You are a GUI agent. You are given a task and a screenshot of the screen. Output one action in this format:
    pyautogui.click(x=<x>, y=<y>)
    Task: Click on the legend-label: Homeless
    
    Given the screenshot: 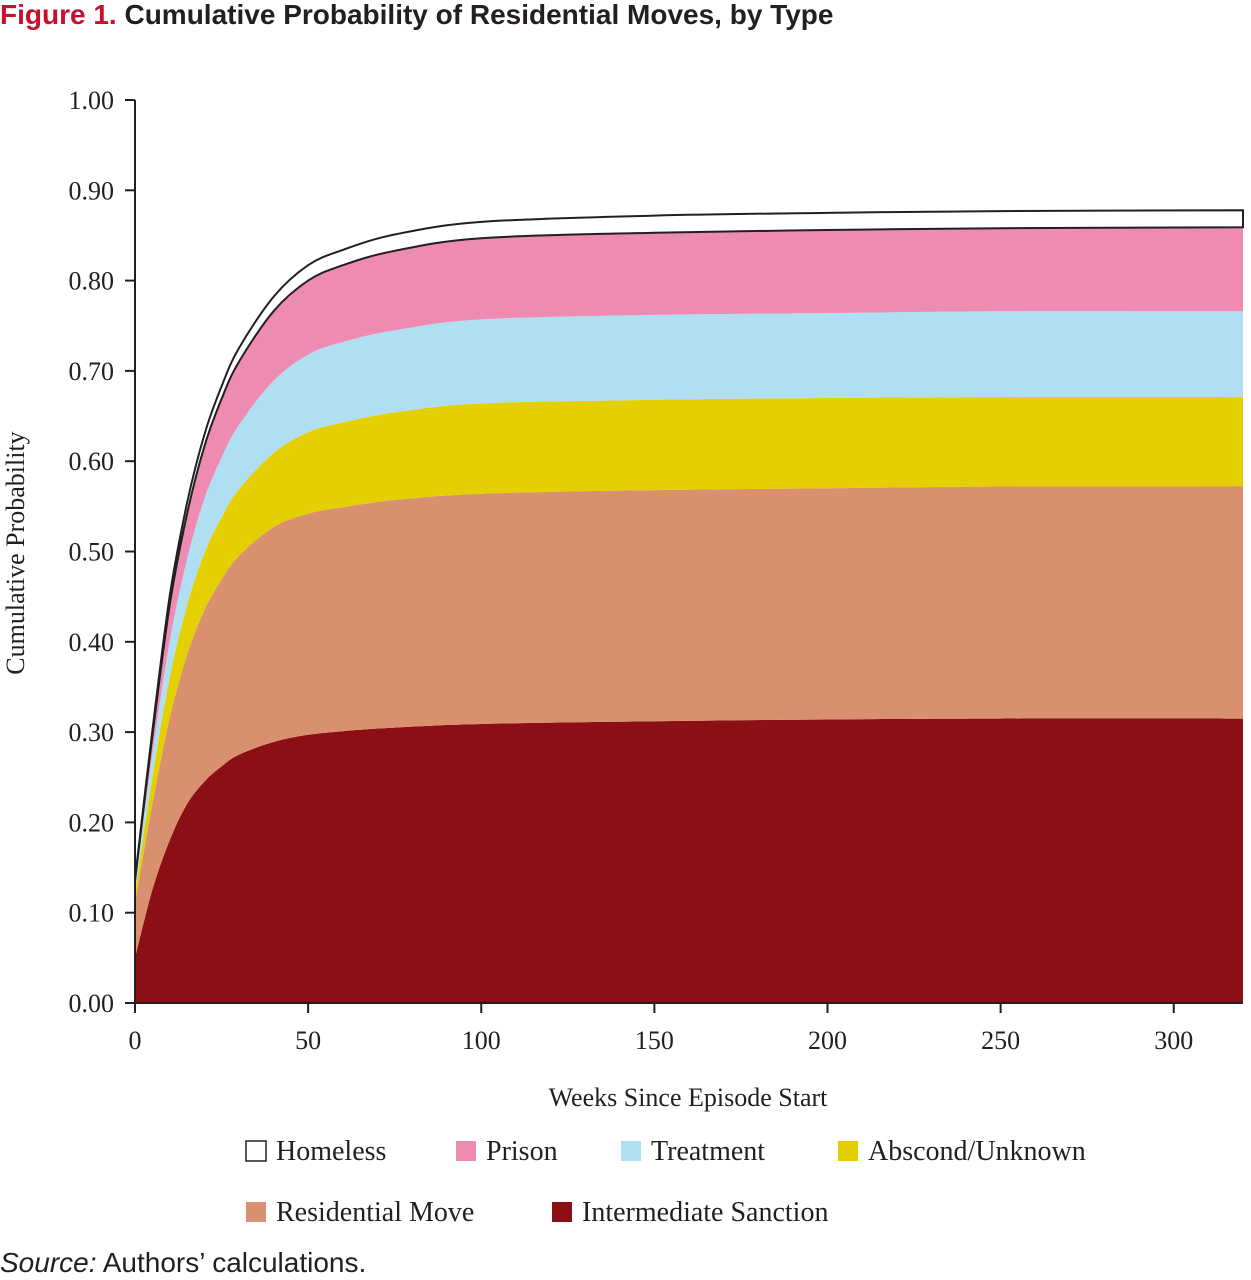 What is the action you would take?
    pyautogui.click(x=331, y=1151)
    